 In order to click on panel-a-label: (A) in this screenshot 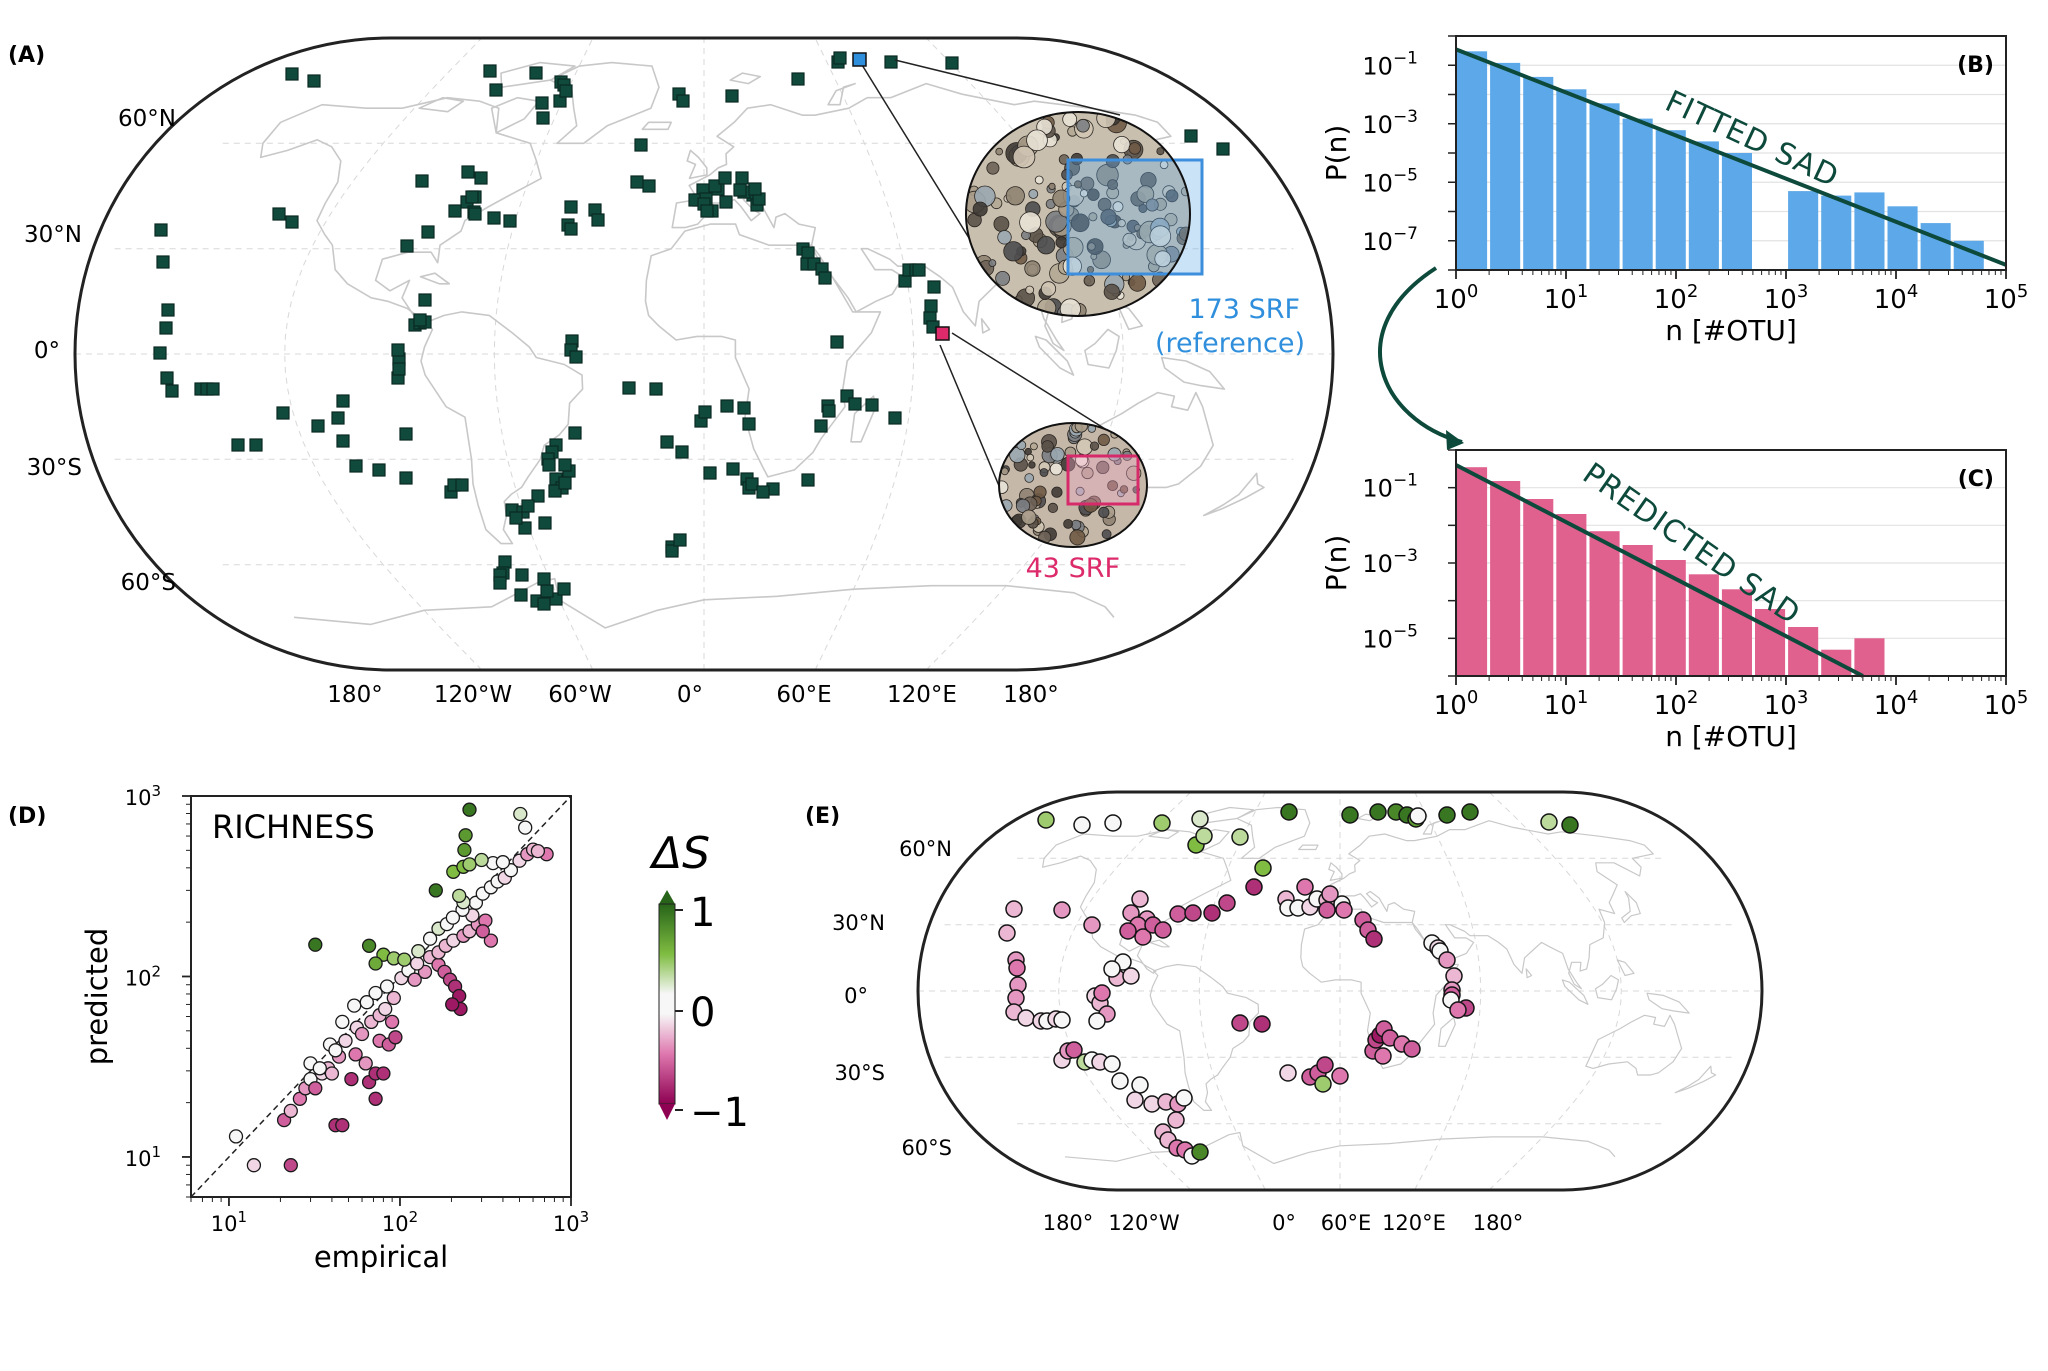, I will do `click(26, 55)`.